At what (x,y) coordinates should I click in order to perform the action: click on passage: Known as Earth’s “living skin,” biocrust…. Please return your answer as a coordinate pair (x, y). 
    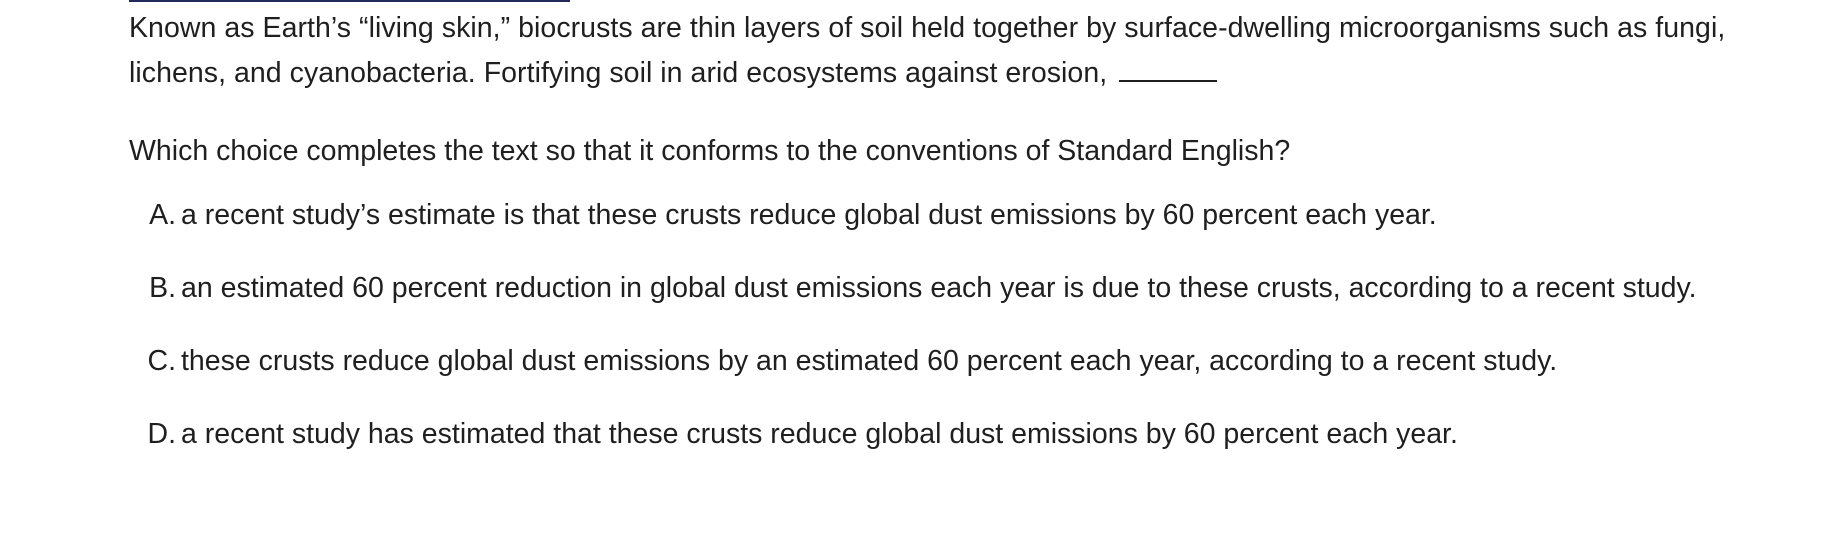
    Looking at the image, I should click on (939, 51).